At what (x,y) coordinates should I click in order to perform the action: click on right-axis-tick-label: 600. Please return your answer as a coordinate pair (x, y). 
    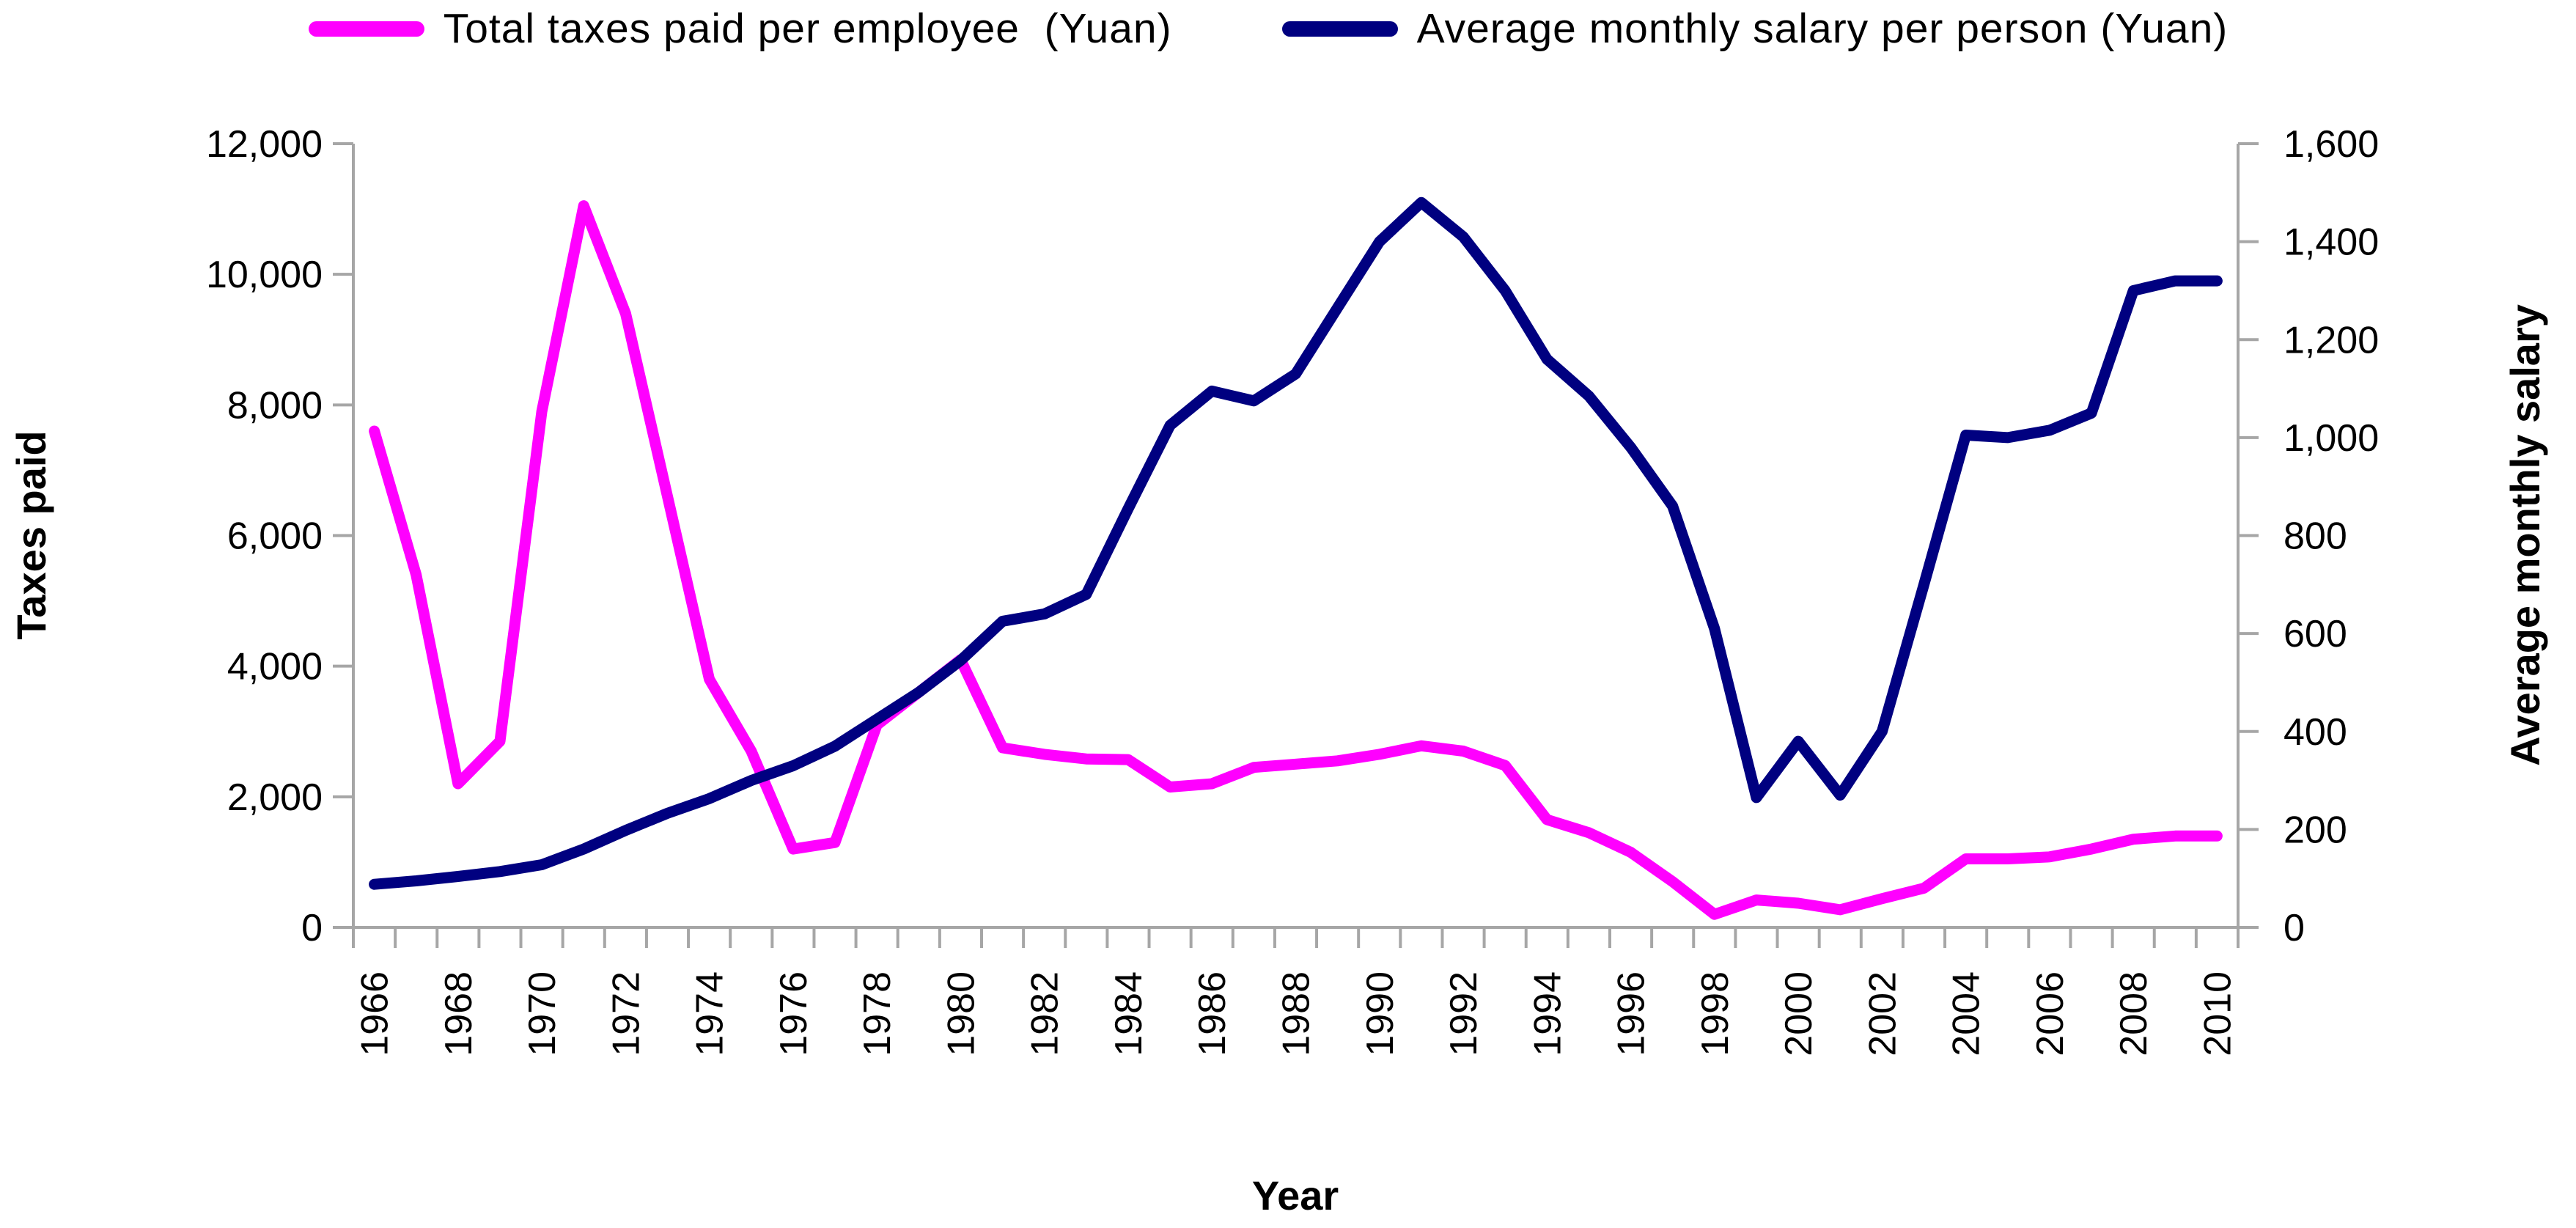
    Looking at the image, I should click on (2315, 634).